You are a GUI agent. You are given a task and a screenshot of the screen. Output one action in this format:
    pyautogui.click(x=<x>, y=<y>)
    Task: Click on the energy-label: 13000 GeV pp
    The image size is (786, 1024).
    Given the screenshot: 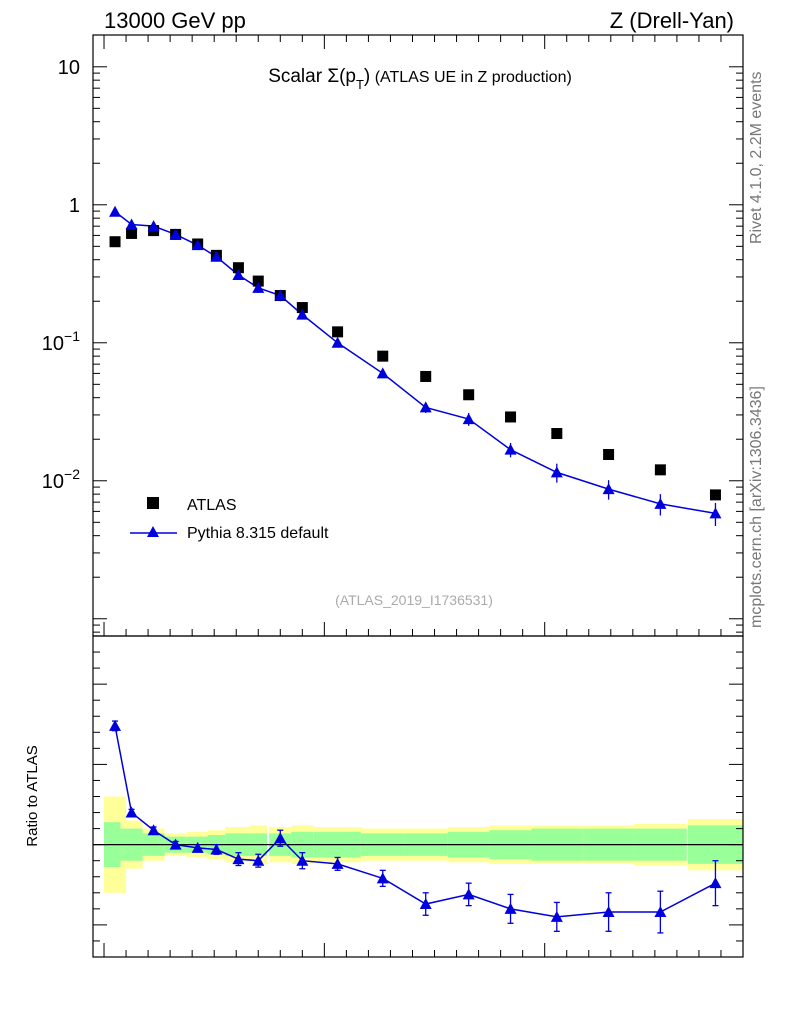 What is the action you would take?
    pyautogui.click(x=175, y=20)
    